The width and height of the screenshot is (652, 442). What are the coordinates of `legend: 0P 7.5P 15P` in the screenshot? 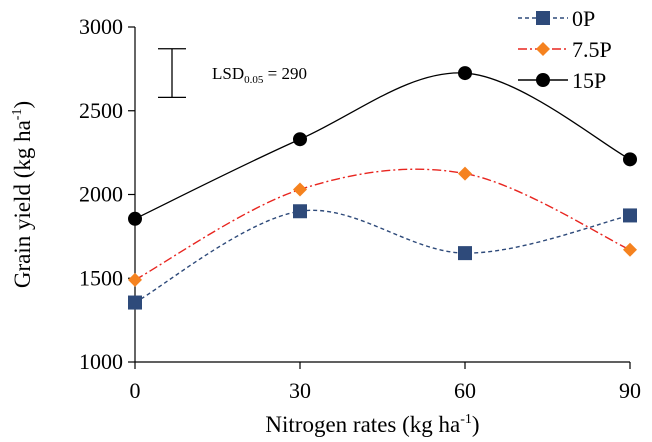 It's located at (565, 49).